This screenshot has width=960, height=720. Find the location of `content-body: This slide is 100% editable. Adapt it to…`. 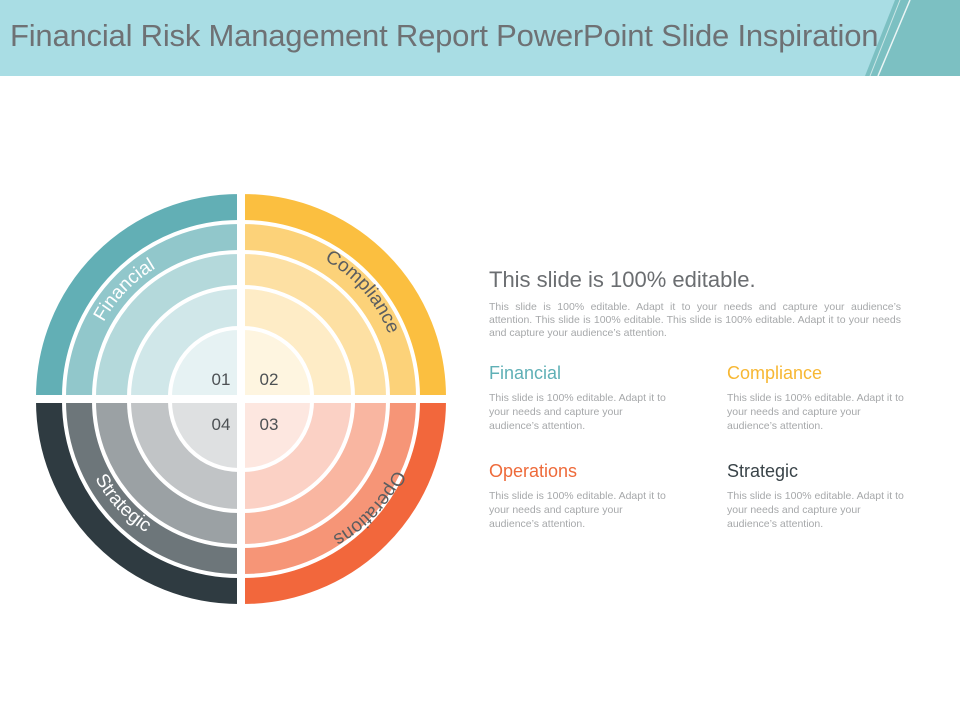

content-body: This slide is 100% editable. Adapt it to… is located at coordinates (695, 320).